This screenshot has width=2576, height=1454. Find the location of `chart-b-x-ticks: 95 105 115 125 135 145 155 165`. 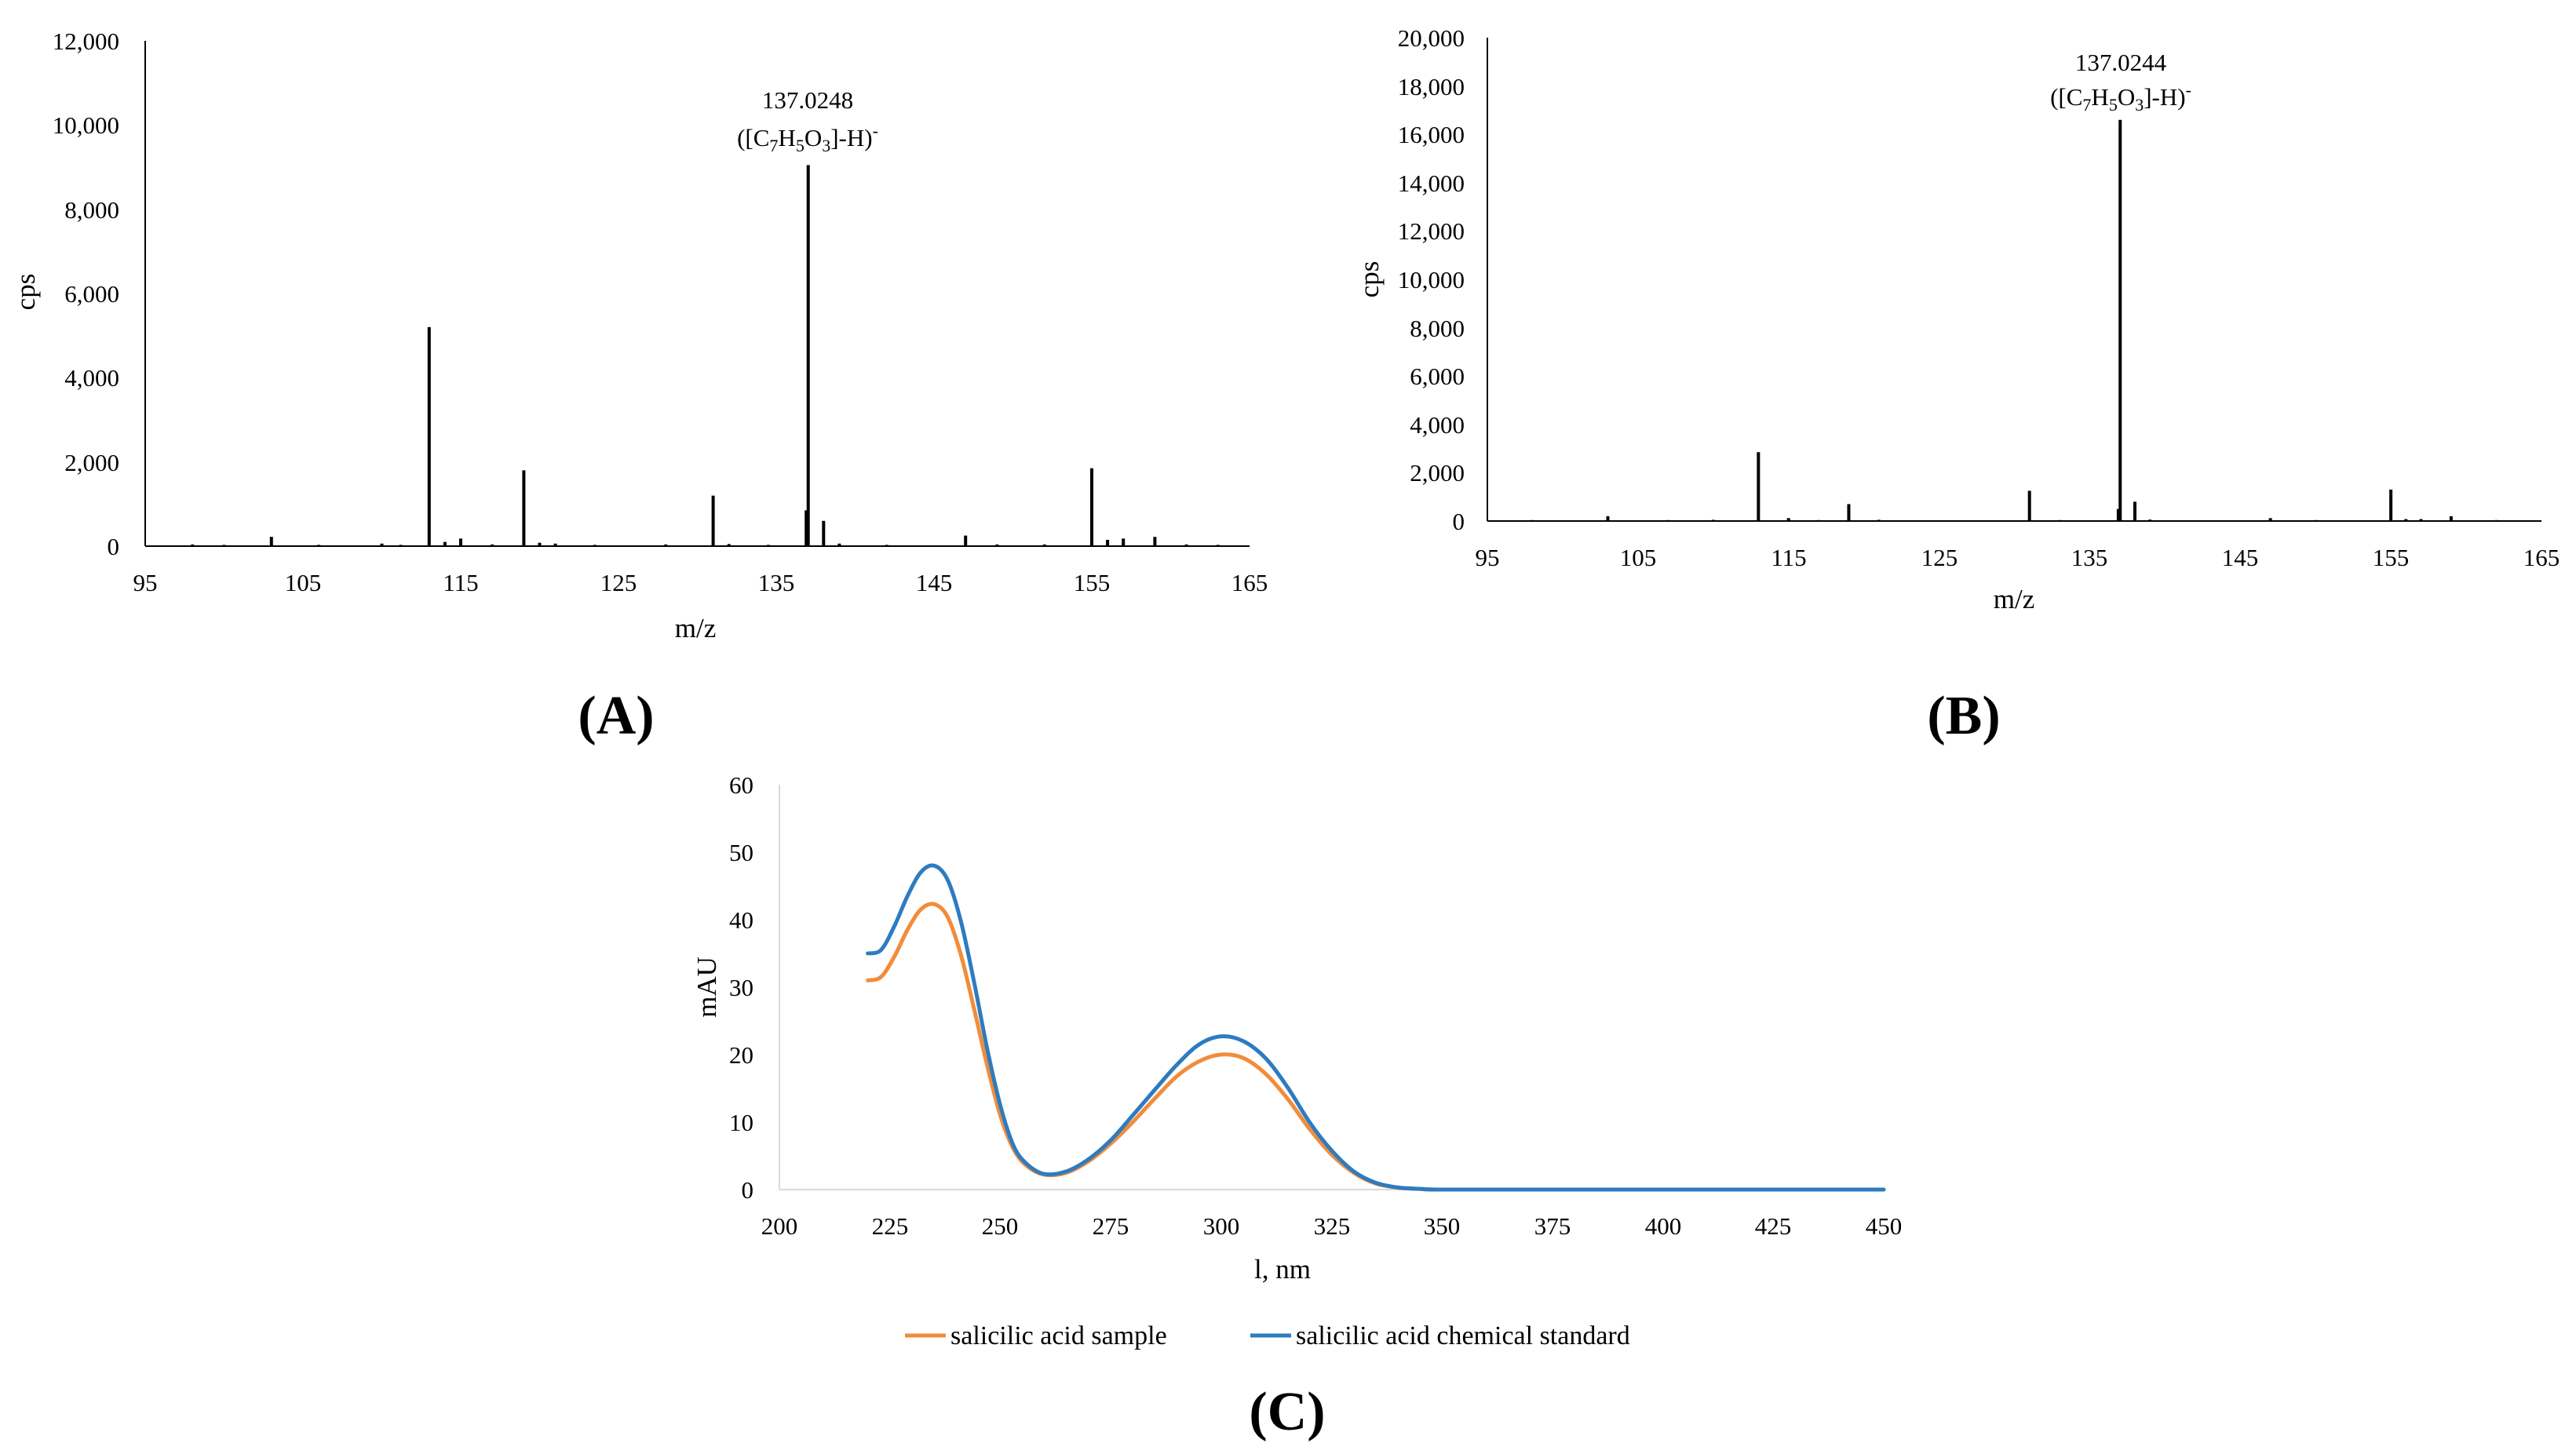

chart-b-x-ticks: 95 105 115 125 135 145 155 165 is located at coordinates (2018, 557).